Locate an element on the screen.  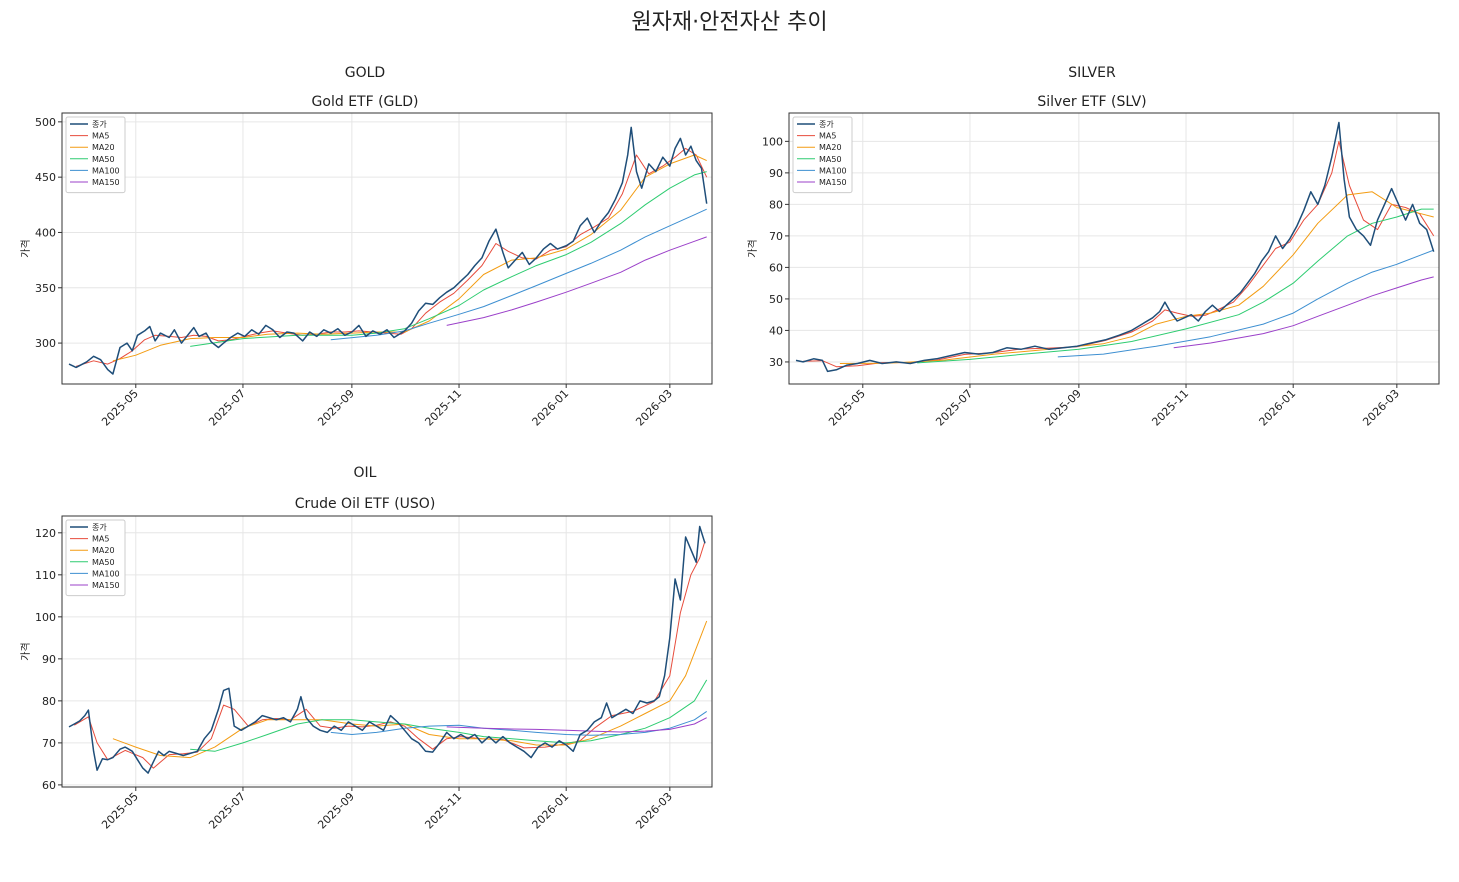
y-tick-label: 350 is located at coordinates (45, 288).